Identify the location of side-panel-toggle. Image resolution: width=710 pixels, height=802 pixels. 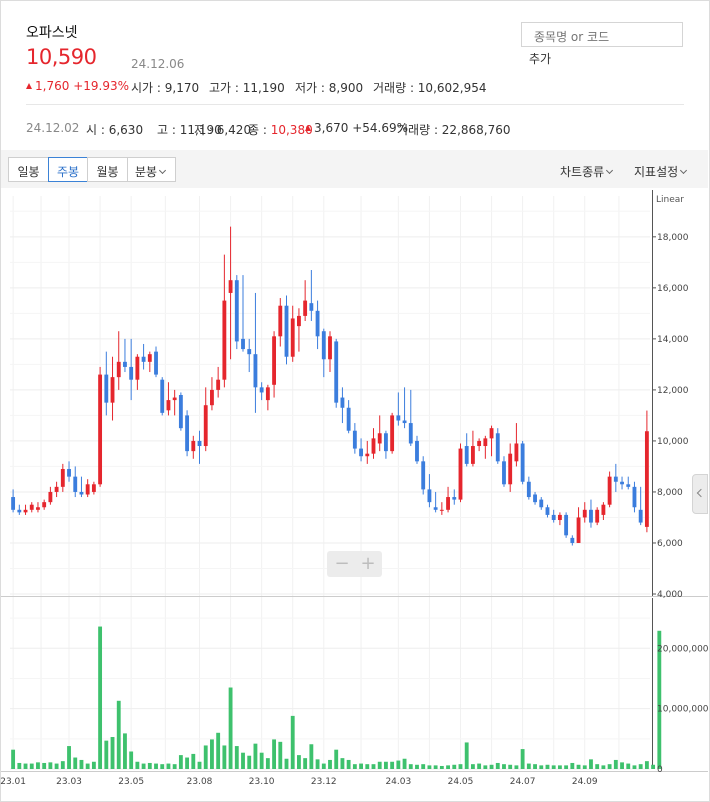
(700, 494).